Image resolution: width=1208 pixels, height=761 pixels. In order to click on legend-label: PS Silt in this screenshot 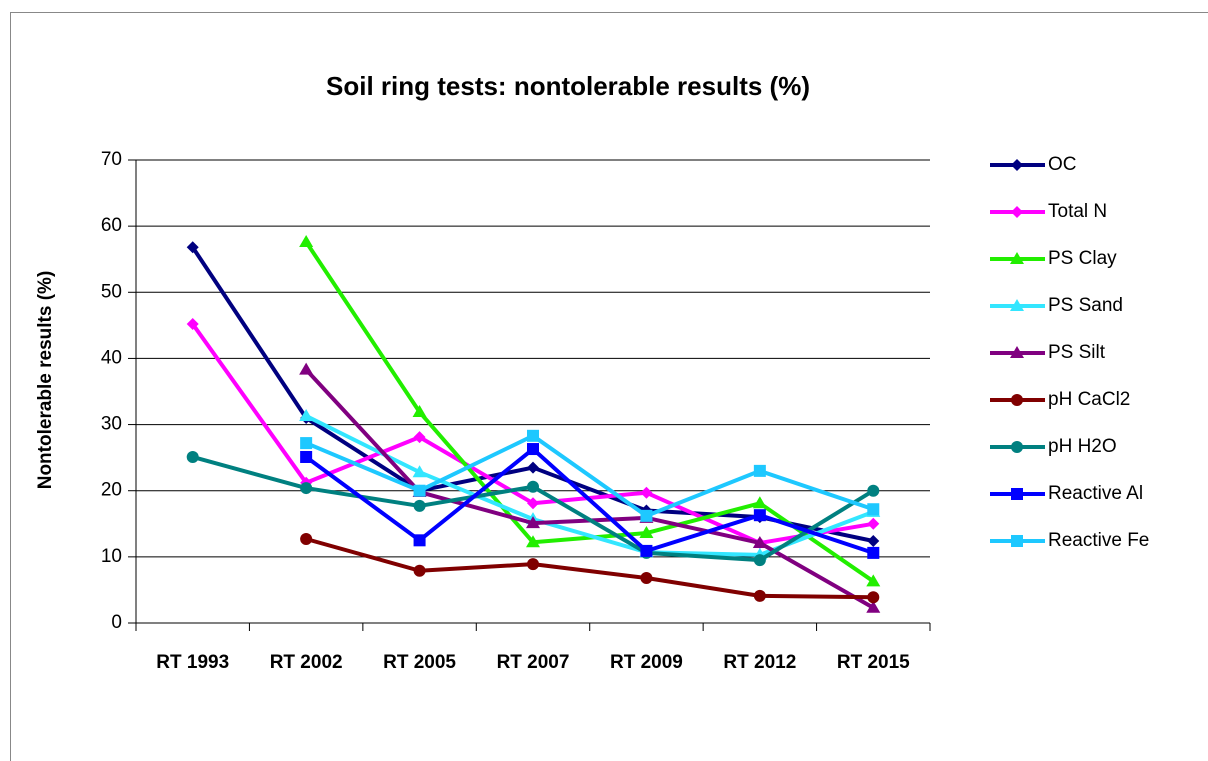, I will do `click(1077, 352)`.